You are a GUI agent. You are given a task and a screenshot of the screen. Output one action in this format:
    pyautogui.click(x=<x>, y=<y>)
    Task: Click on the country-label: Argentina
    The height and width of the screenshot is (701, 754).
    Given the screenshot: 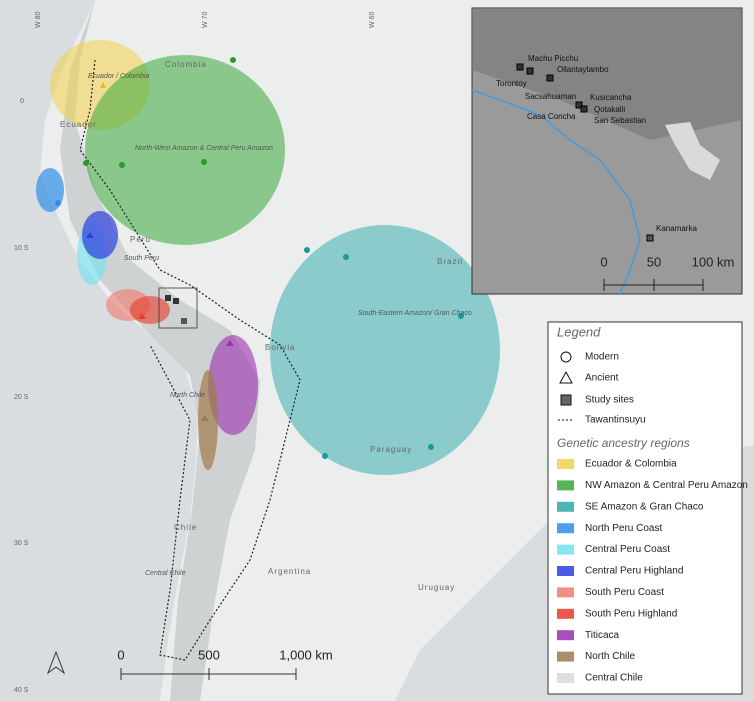 What is the action you would take?
    pyautogui.click(x=289, y=571)
    